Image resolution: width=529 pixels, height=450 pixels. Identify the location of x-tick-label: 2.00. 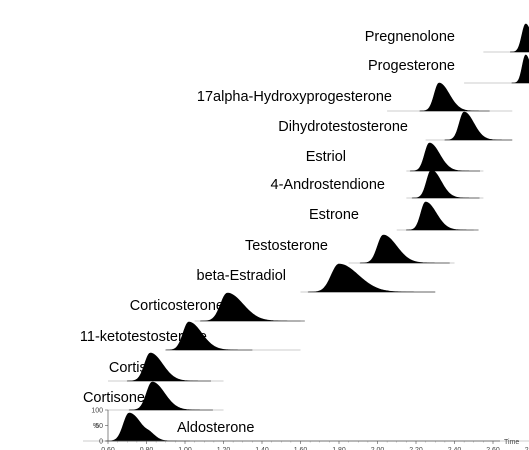
(378, 448).